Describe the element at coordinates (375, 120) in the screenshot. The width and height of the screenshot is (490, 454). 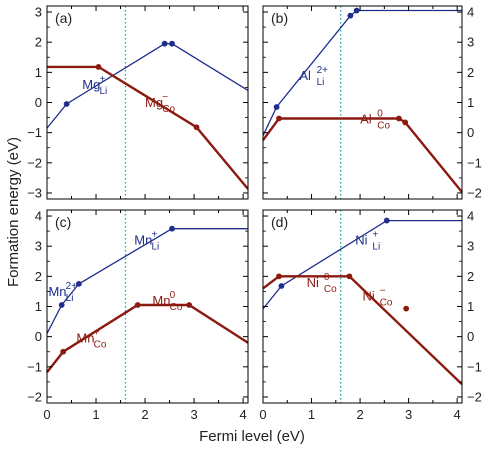
I see `series-label: Al Co0` at that location.